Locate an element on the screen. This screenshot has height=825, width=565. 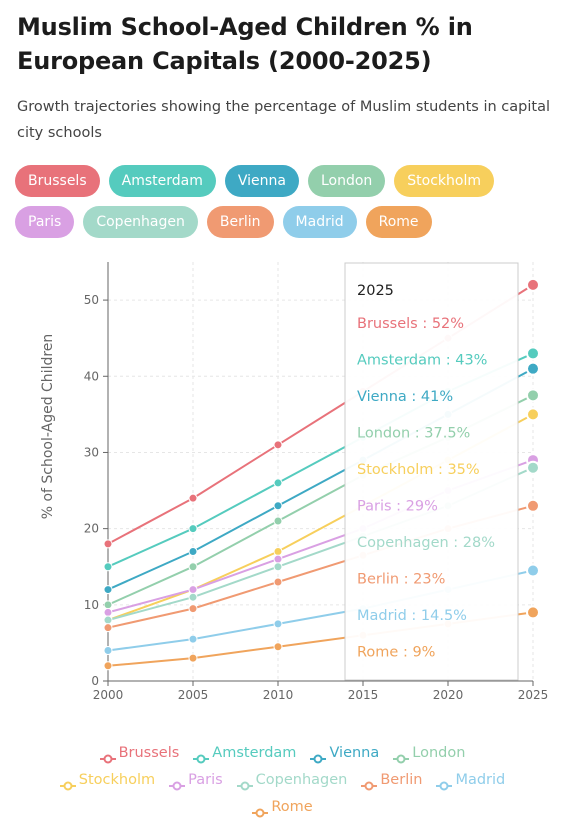
legend-item-madrid: Madrid is located at coordinates (470, 780).